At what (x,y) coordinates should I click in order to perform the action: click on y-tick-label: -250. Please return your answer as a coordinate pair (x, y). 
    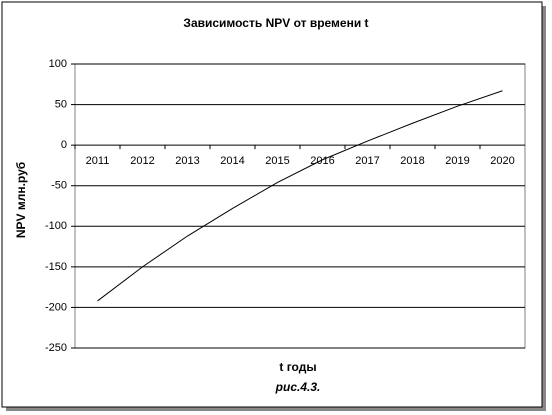
    Looking at the image, I should click on (56, 348).